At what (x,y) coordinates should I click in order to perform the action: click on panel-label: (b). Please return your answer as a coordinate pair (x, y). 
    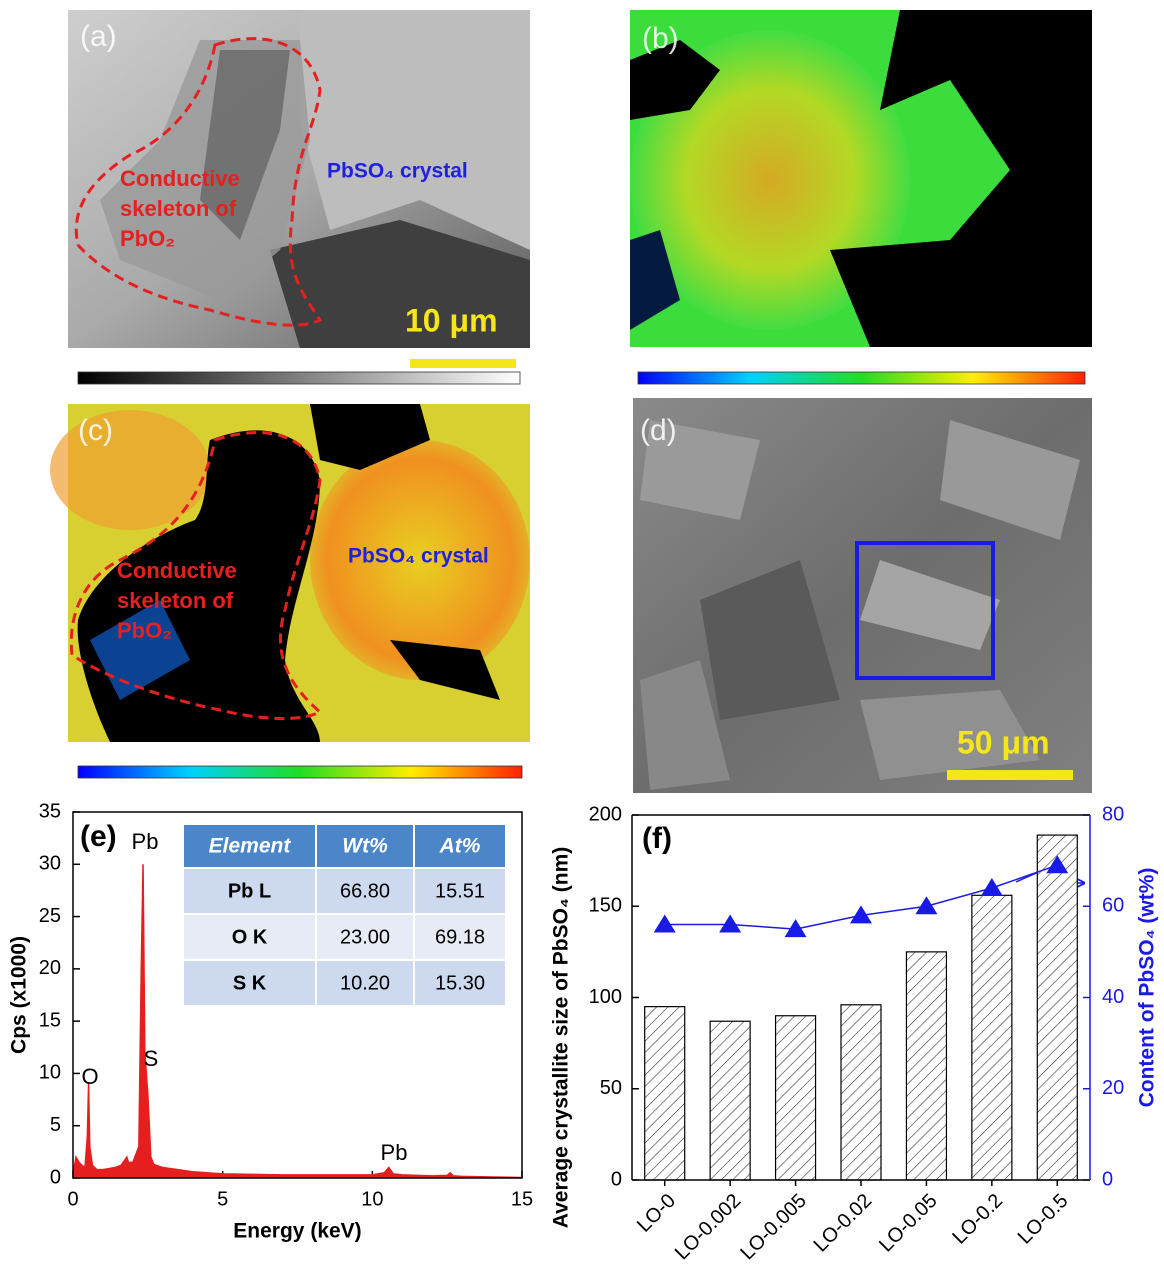
    Looking at the image, I should click on (660, 38).